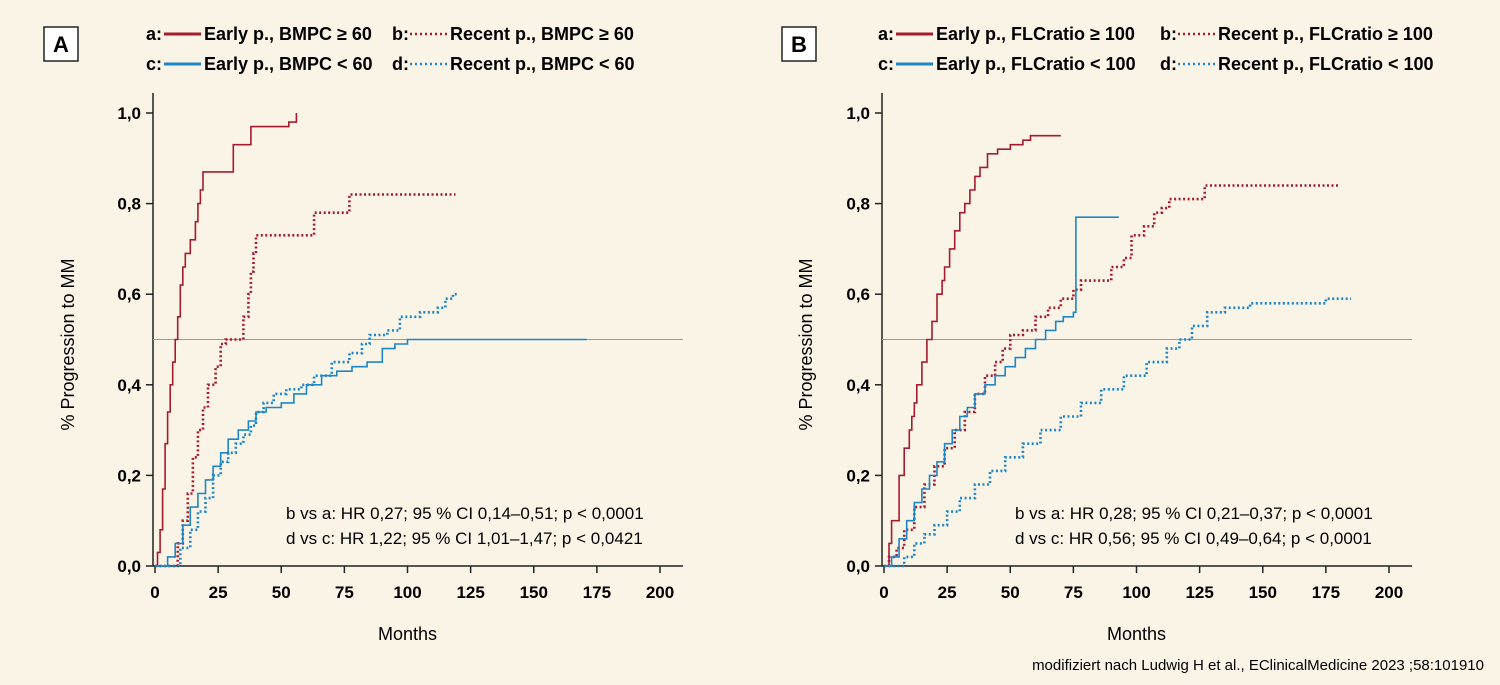 Image resolution: width=1500 pixels, height=685 pixels. I want to click on legend-label: Recent p., FLCratio < 100, so click(1326, 64).